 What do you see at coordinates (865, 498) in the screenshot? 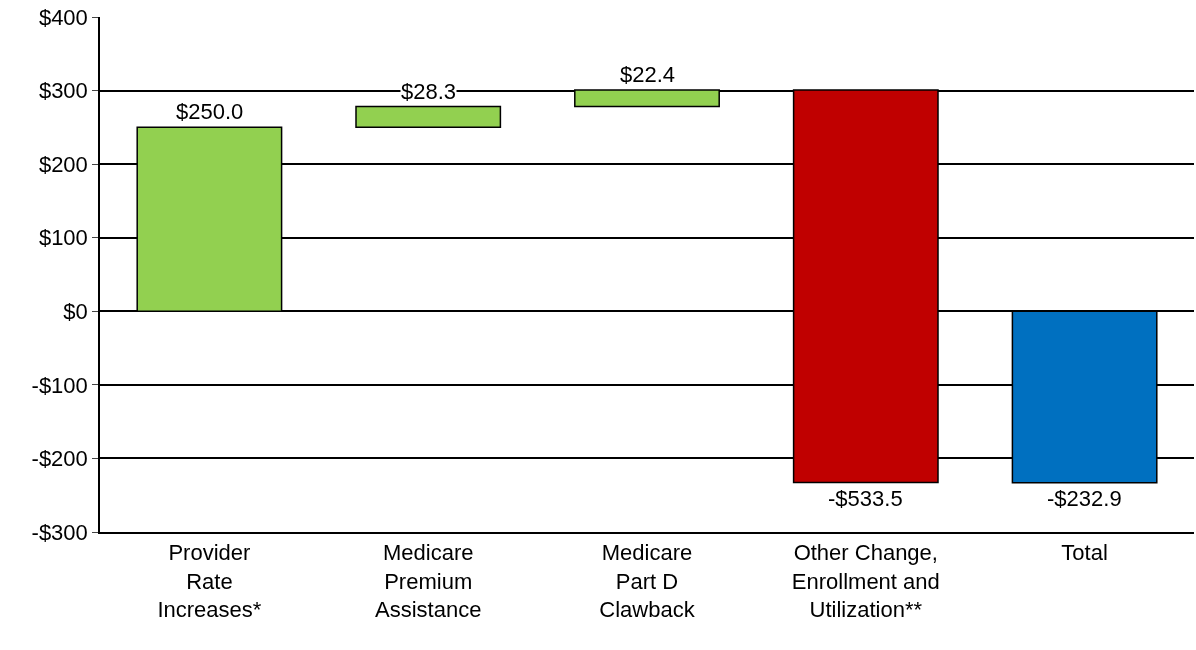
I see `data-label: -$533.5` at bounding box center [865, 498].